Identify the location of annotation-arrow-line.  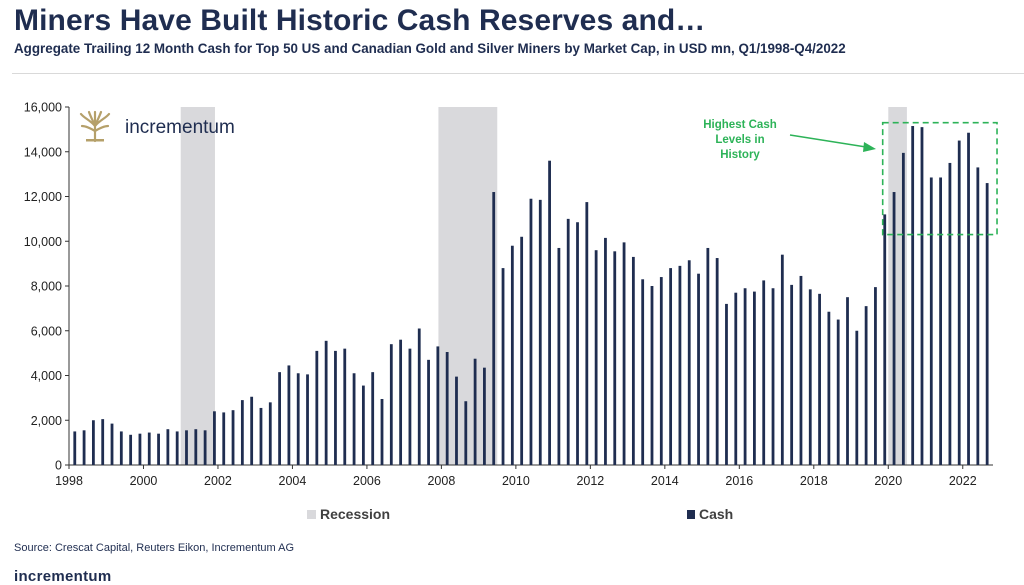
(828, 141).